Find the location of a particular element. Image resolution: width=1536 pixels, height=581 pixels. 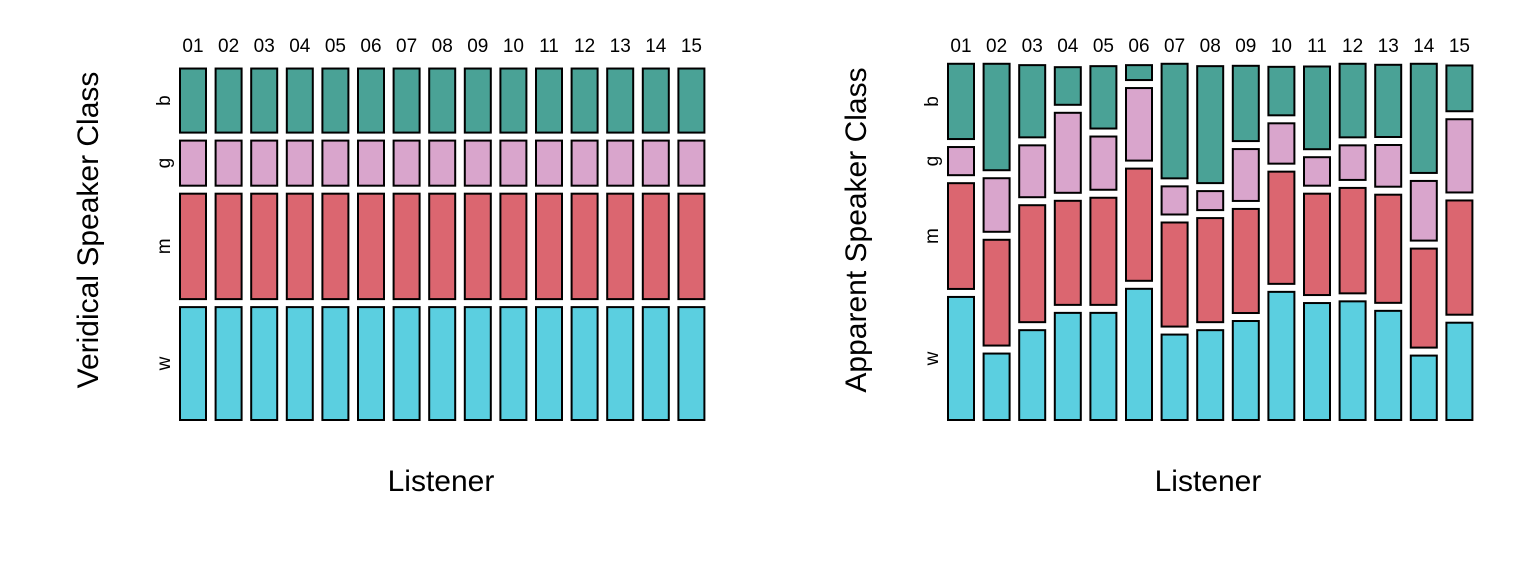

listener-label: 10 is located at coordinates (513, 46).